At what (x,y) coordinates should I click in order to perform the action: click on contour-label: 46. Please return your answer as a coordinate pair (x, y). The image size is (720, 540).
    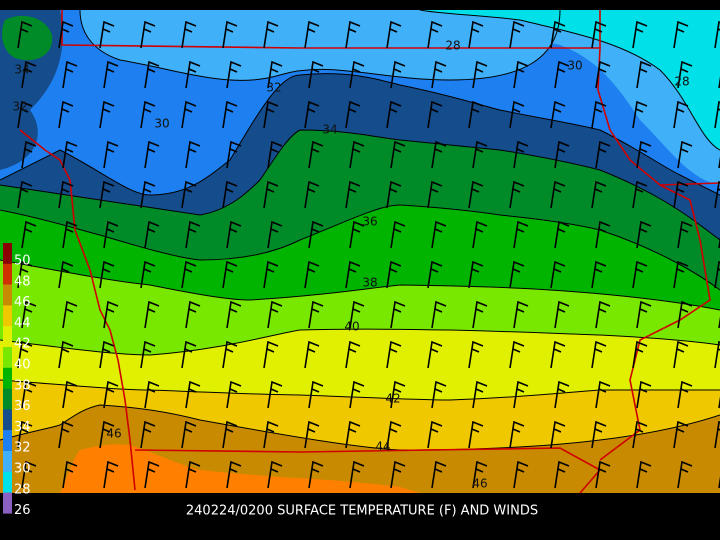
    Looking at the image, I should click on (113, 434).